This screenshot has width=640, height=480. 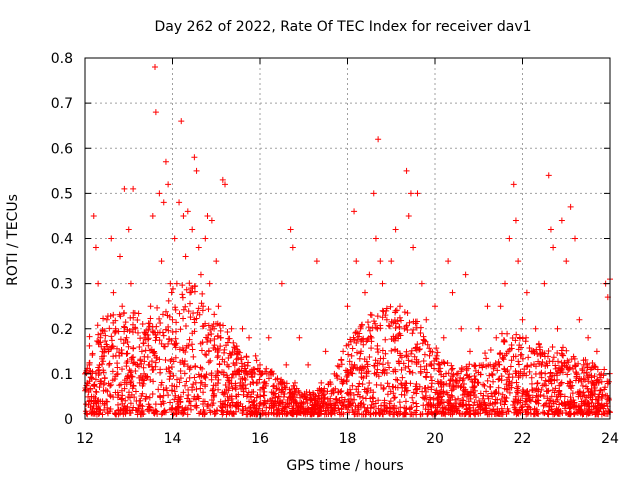 What do you see at coordinates (435, 439) in the screenshot?
I see `x-tick-label: 20` at bounding box center [435, 439].